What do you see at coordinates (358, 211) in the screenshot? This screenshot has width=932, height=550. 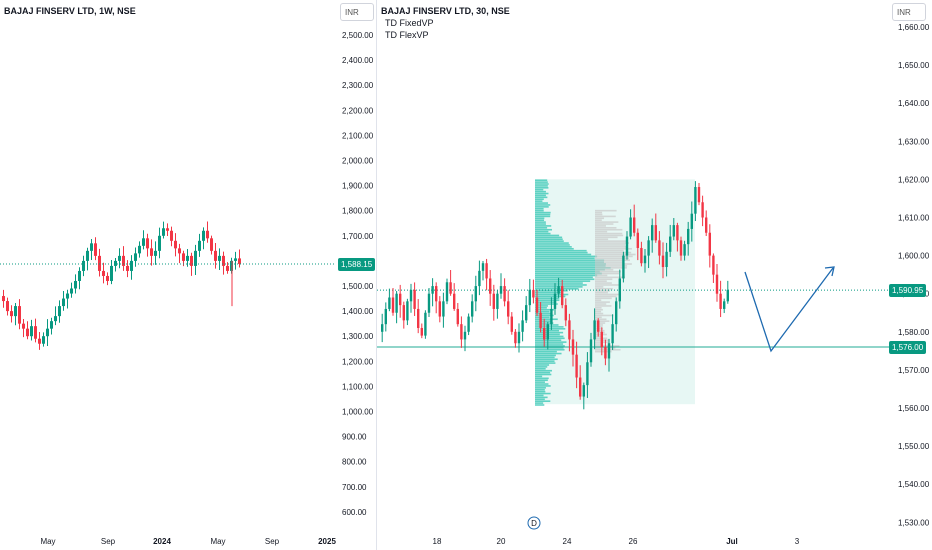 I see `price-axis-label: 1,800.00` at bounding box center [358, 211].